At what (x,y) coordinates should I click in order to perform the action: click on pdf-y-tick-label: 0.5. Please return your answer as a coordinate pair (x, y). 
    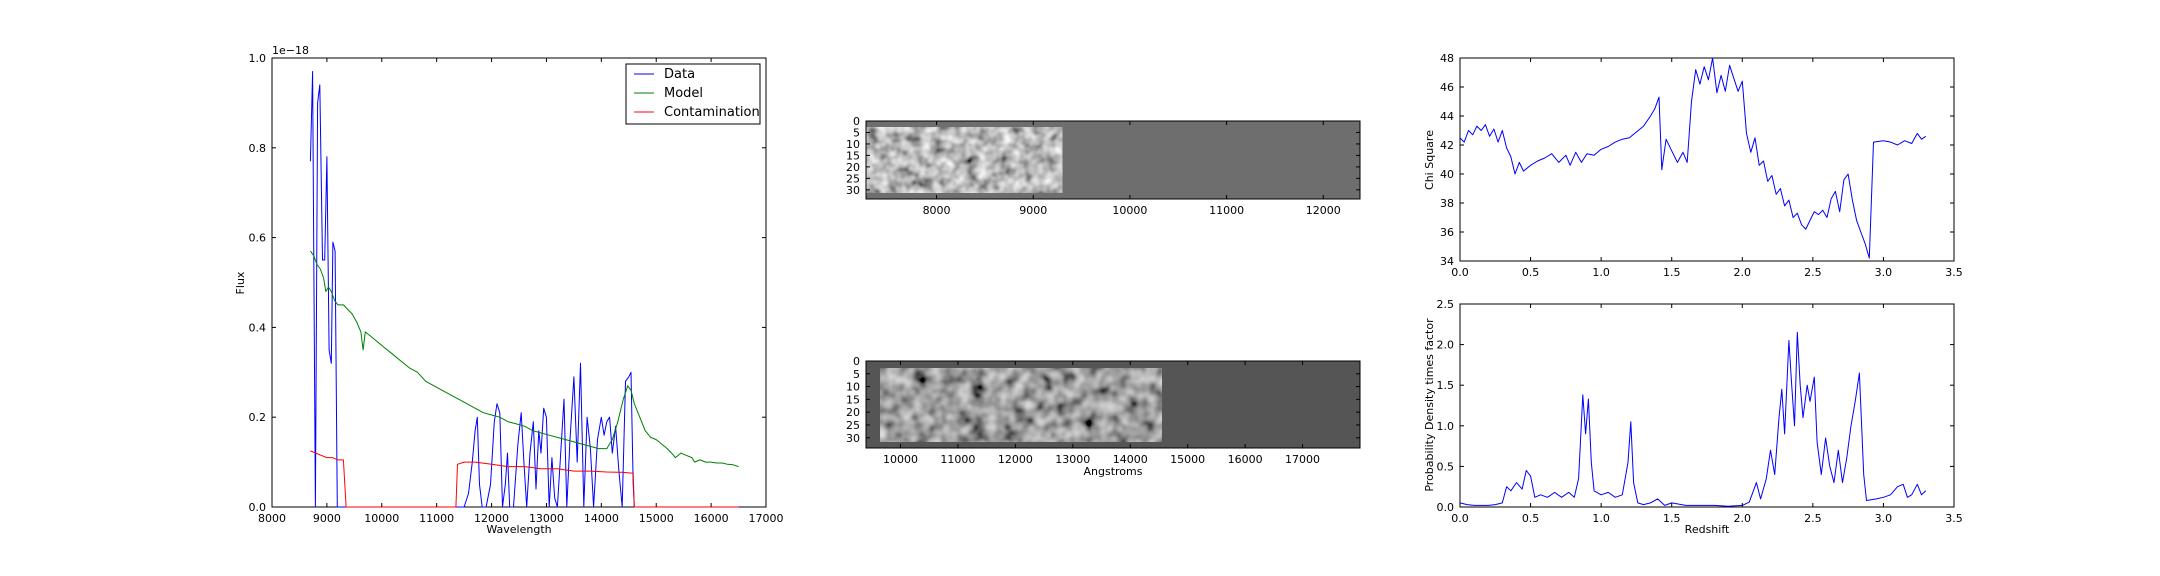
    Looking at the image, I should click on (1446, 466).